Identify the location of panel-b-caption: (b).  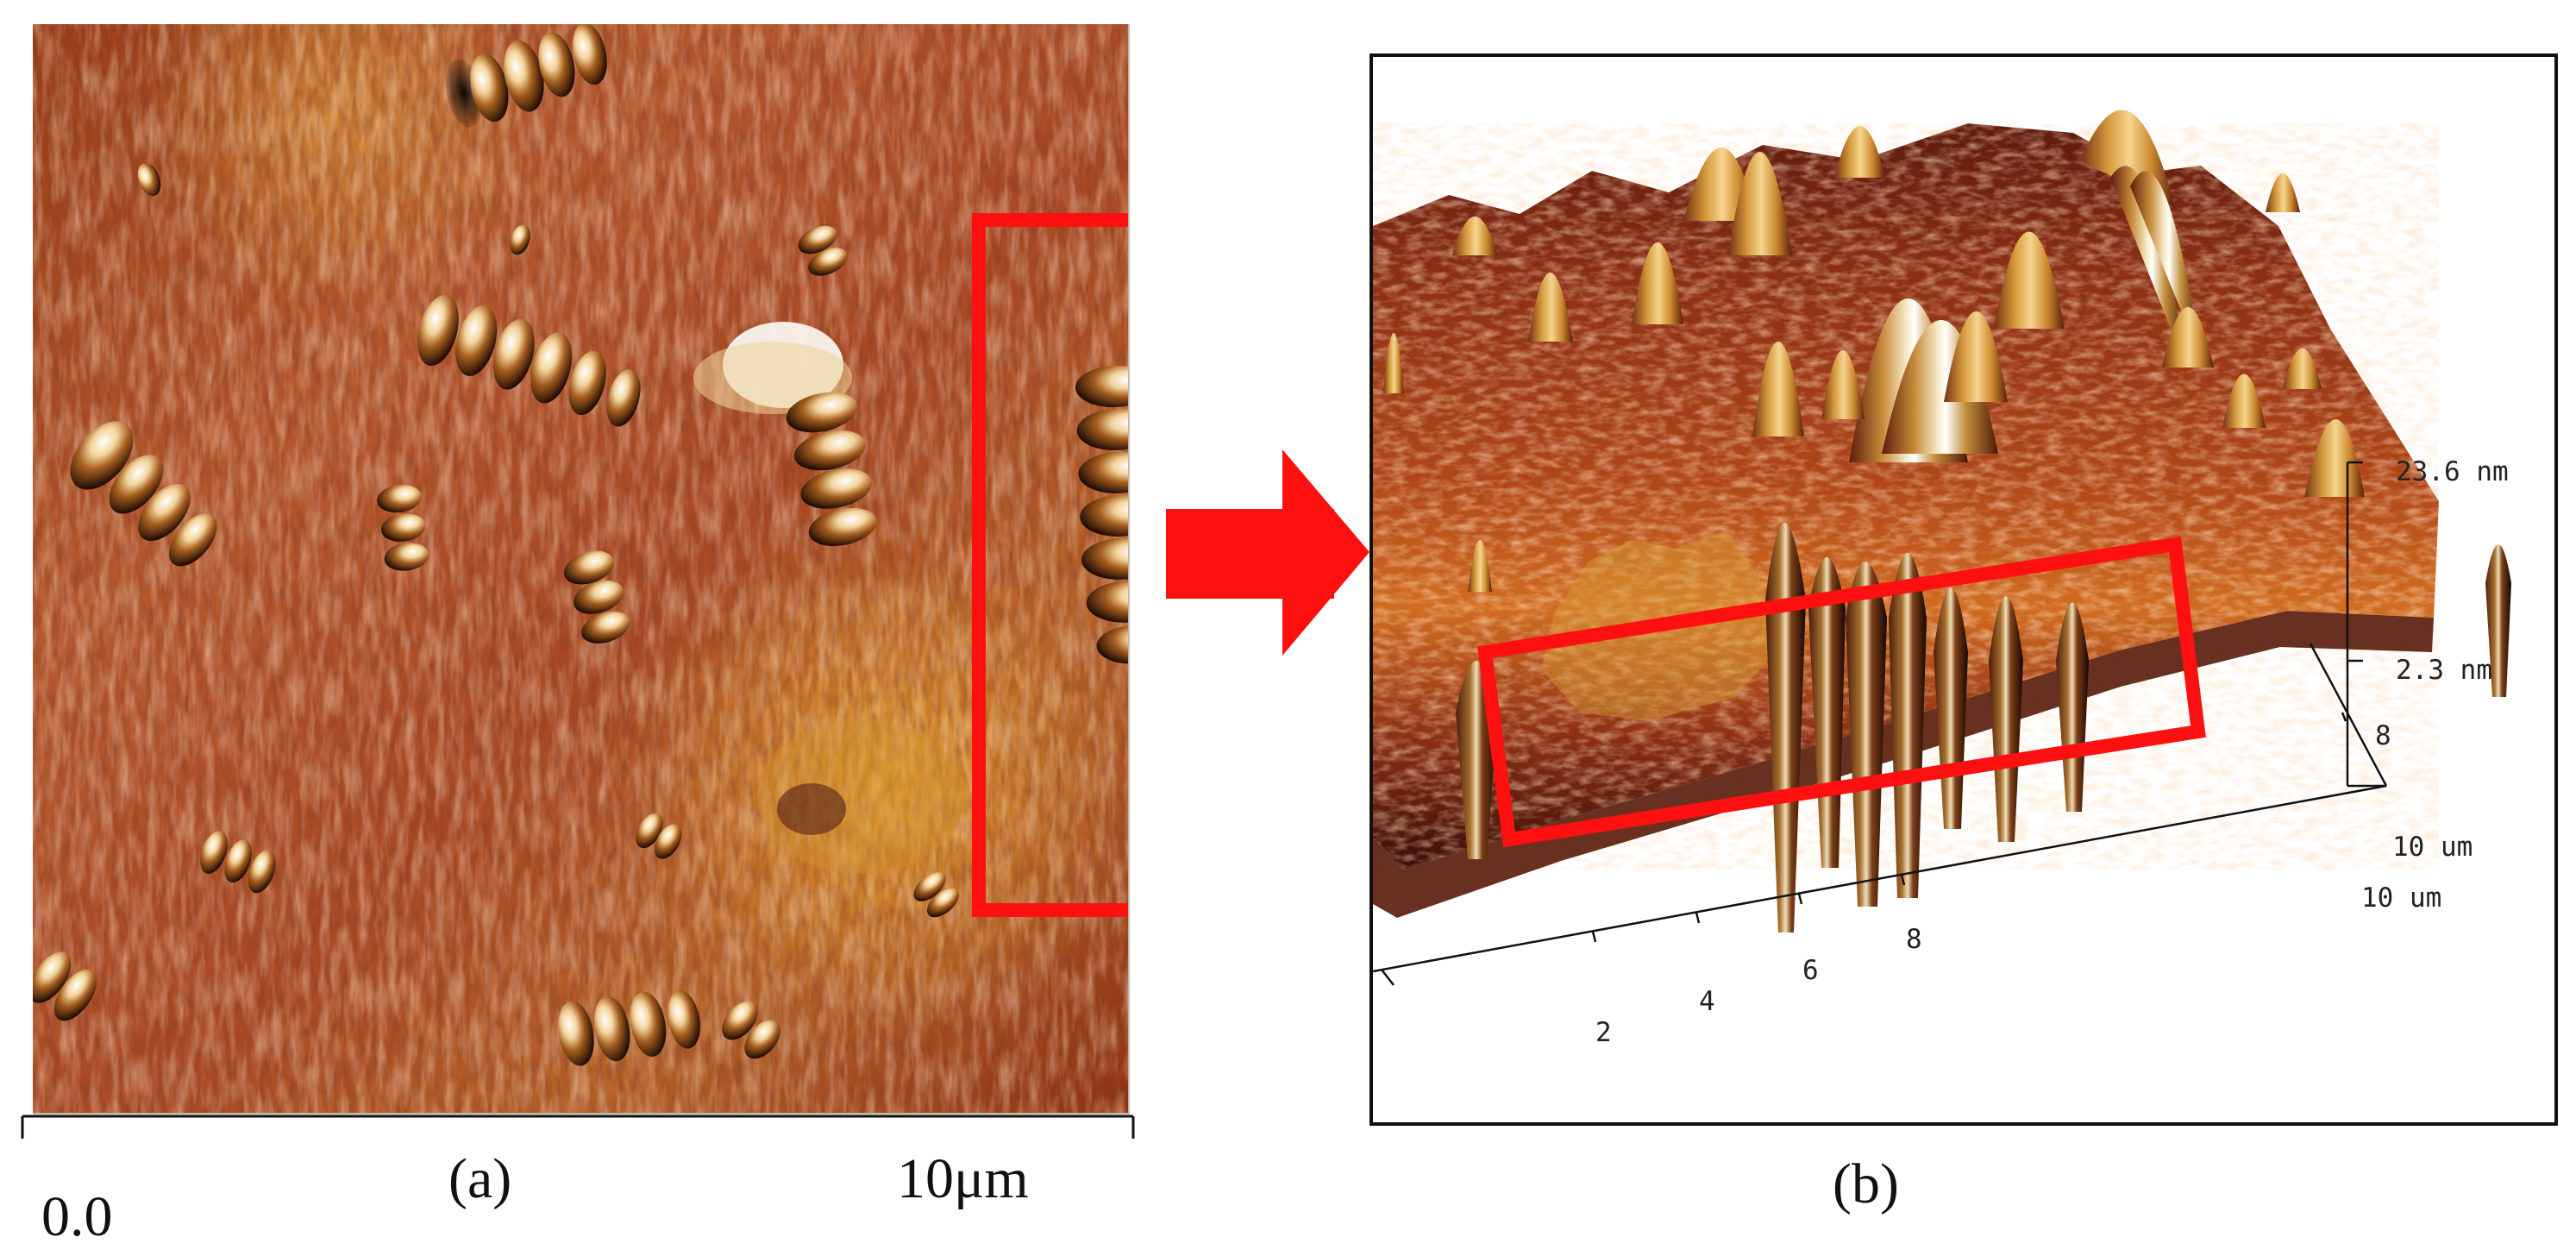
(1866, 1183).